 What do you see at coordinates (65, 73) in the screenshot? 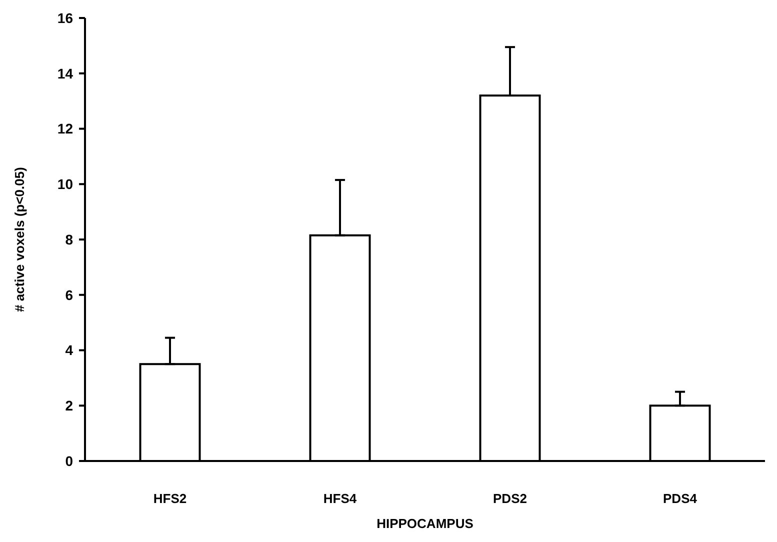
I see `y-tick-label: 14` at bounding box center [65, 73].